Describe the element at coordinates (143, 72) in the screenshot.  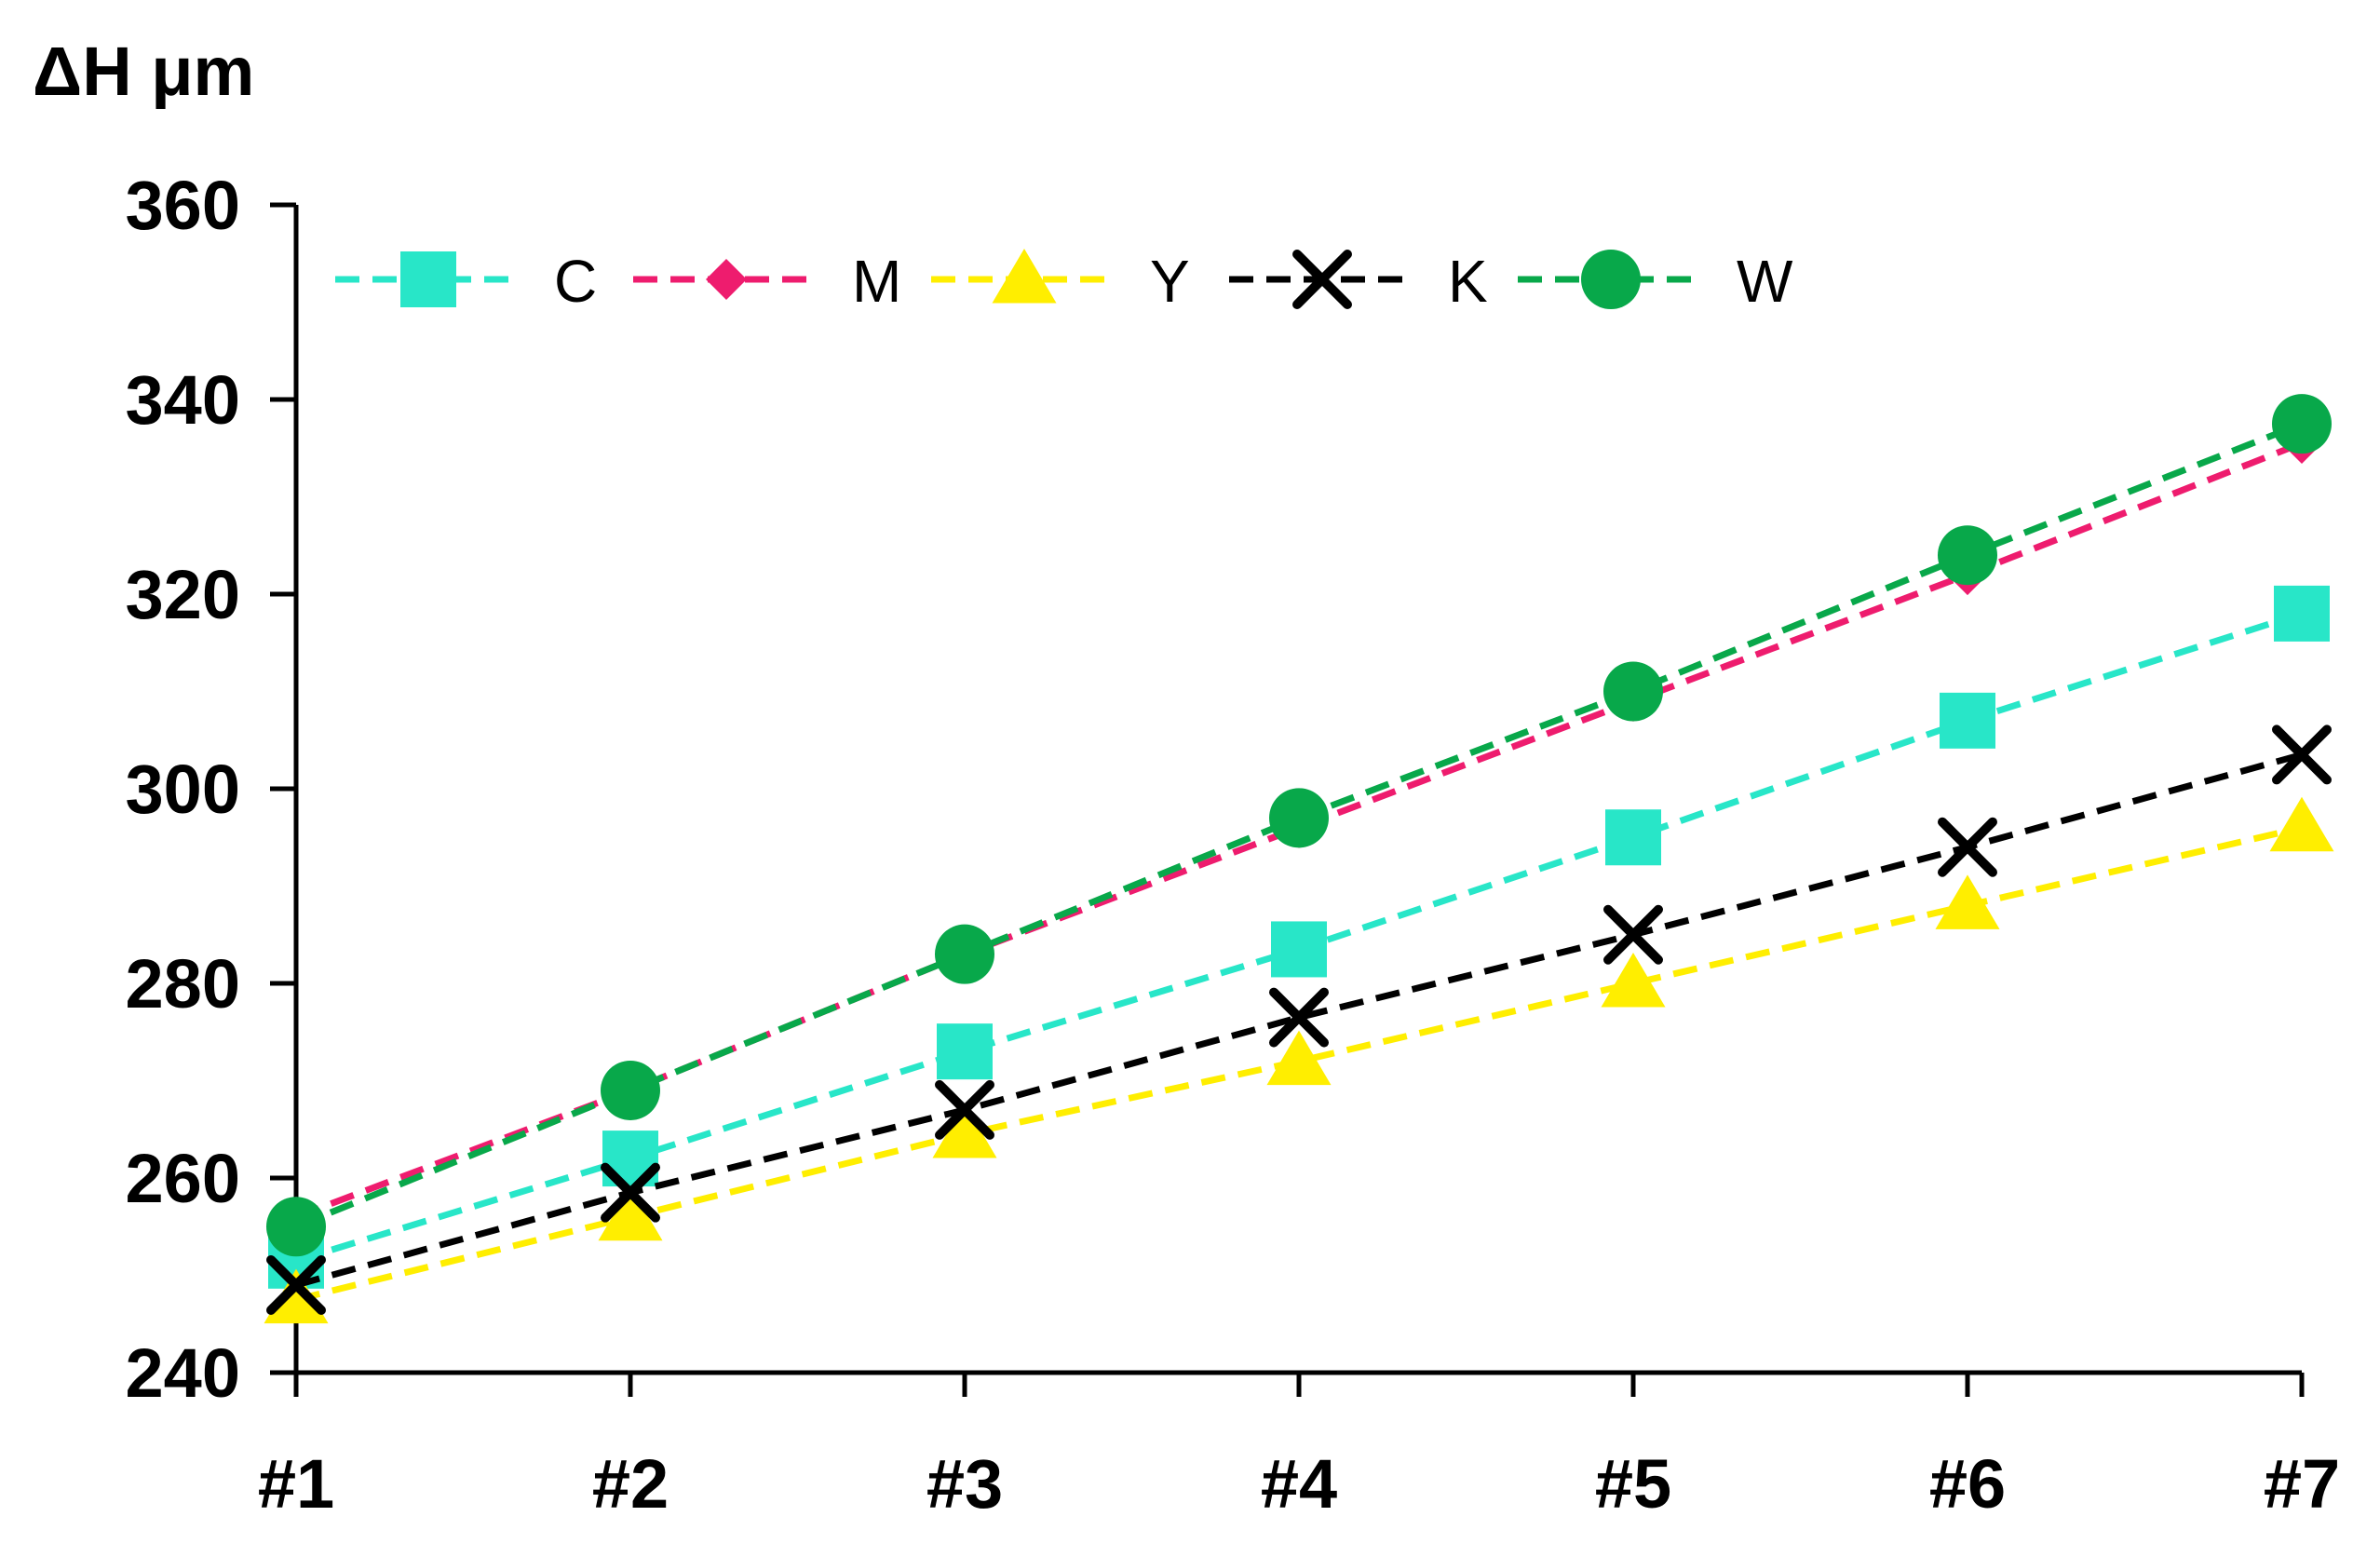
I see `y-axis-title: ΔH μm` at that location.